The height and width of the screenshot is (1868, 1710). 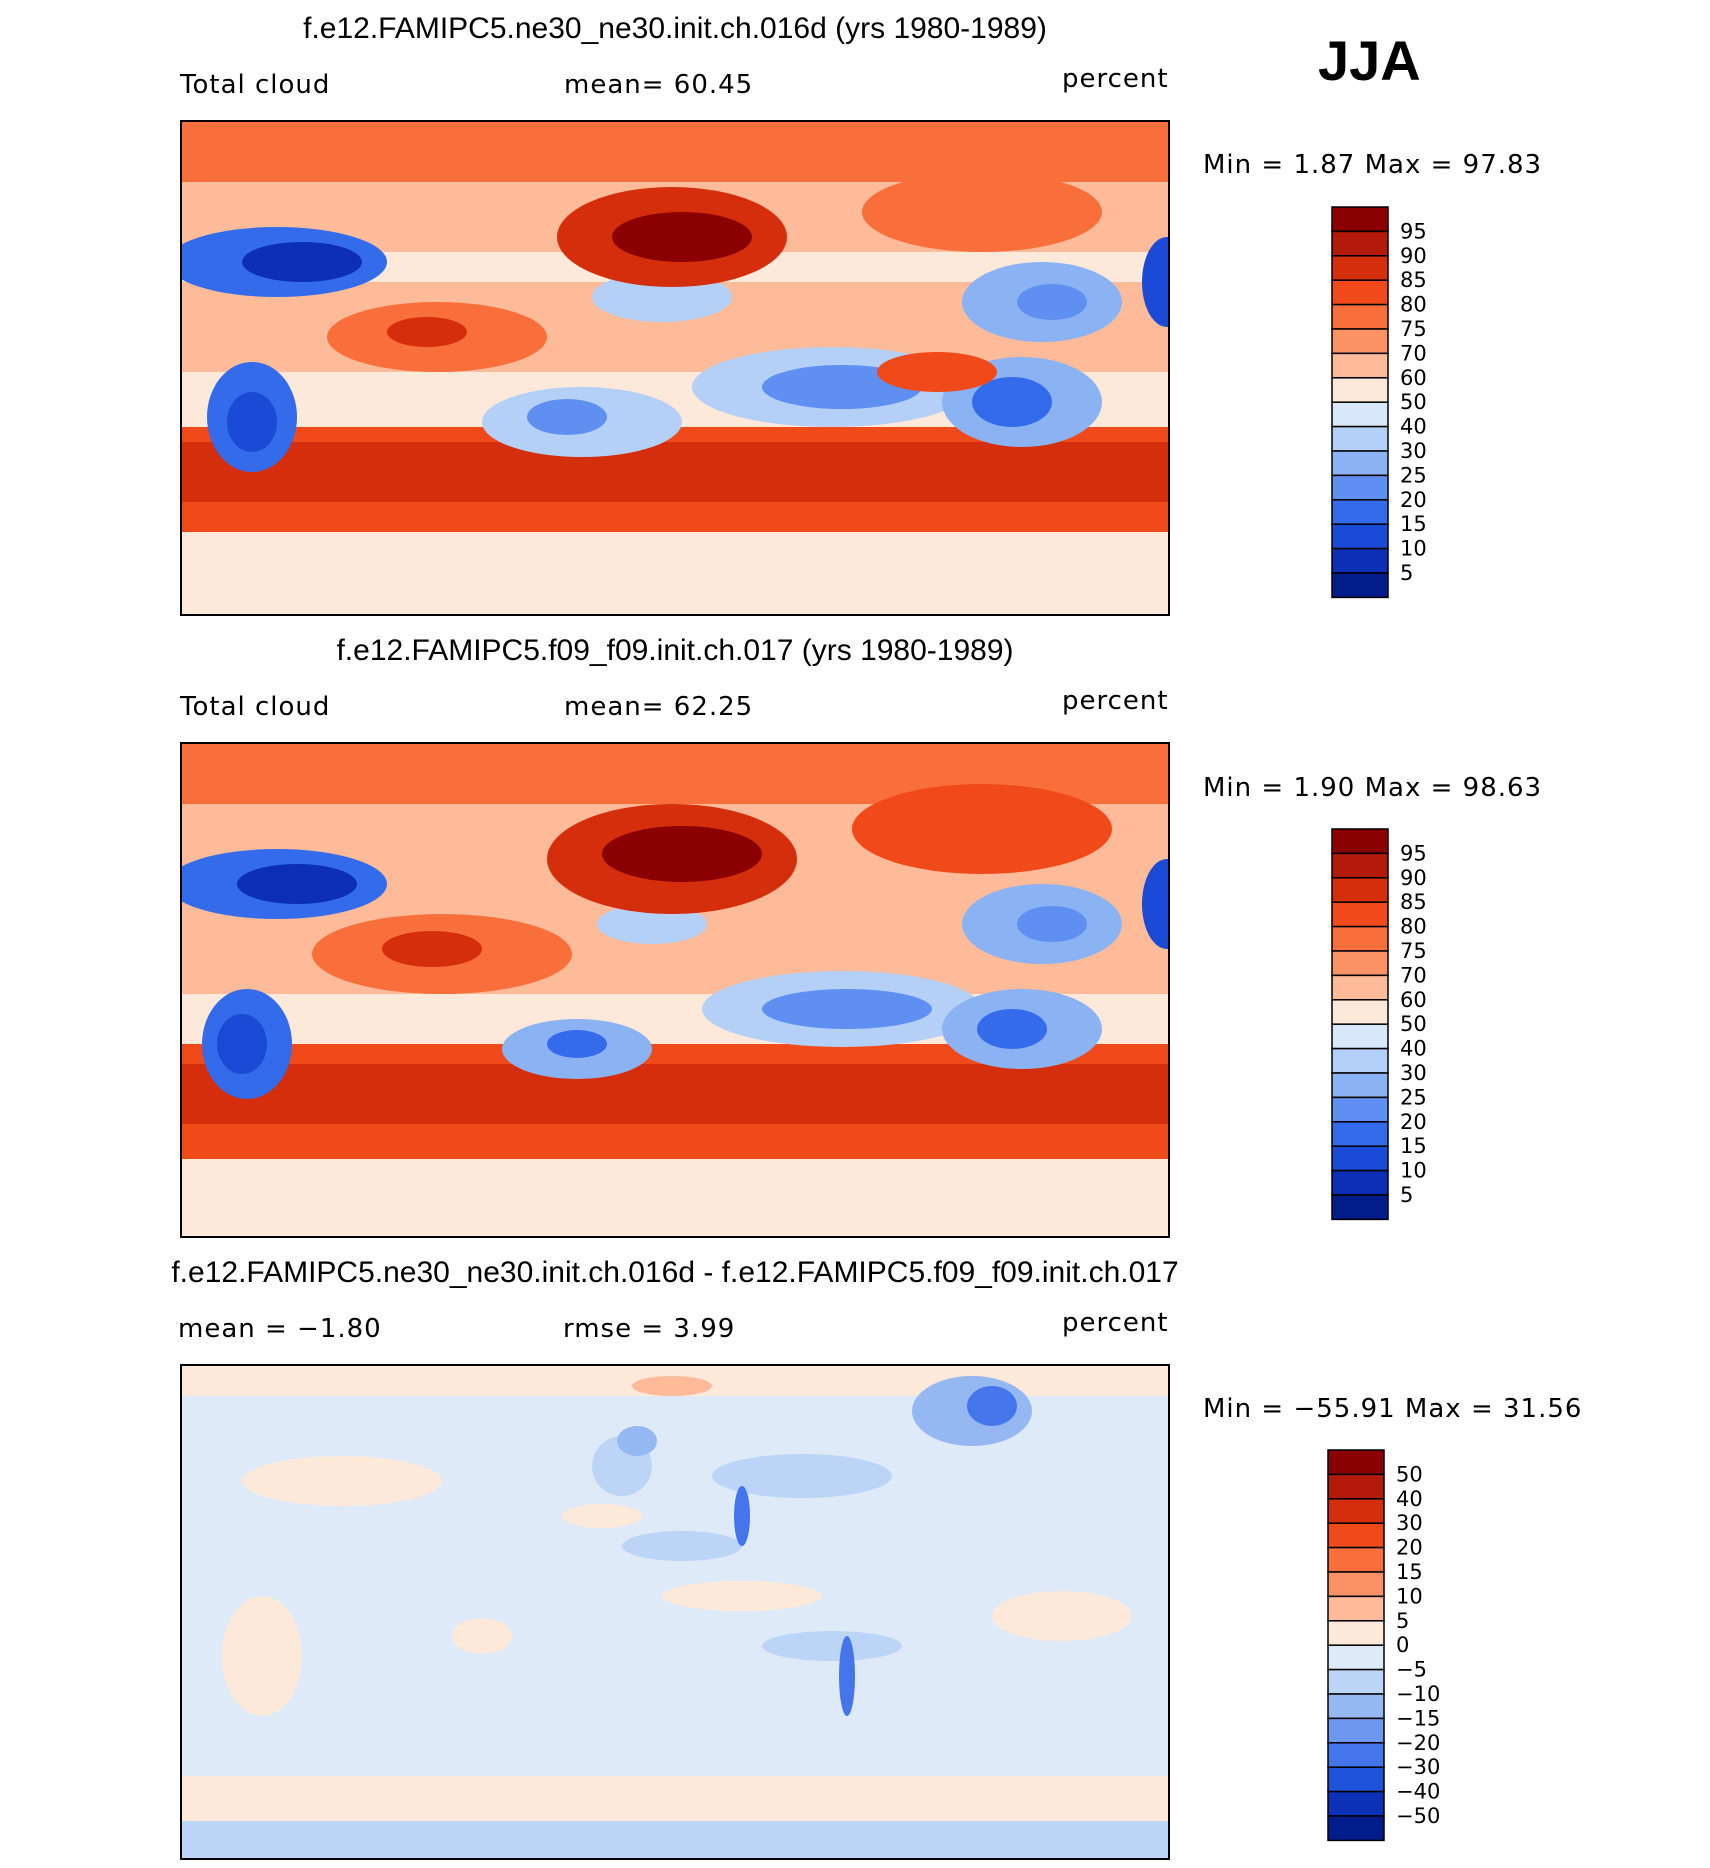 What do you see at coordinates (255, 85) in the screenshot?
I see `panel-1-variable-label: Total cloud` at bounding box center [255, 85].